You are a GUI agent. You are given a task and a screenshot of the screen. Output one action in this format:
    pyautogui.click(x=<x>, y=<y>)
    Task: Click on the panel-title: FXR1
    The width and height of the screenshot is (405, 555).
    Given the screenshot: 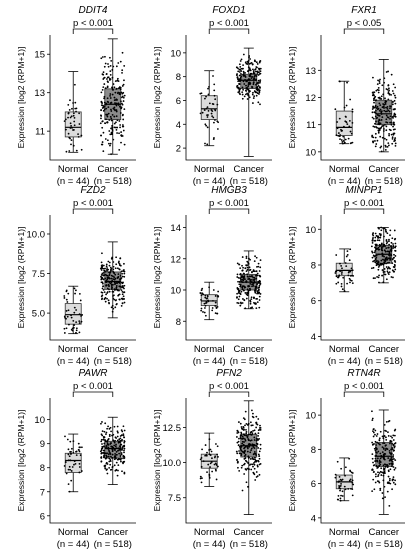 What is the action you would take?
    pyautogui.click(x=364, y=10)
    